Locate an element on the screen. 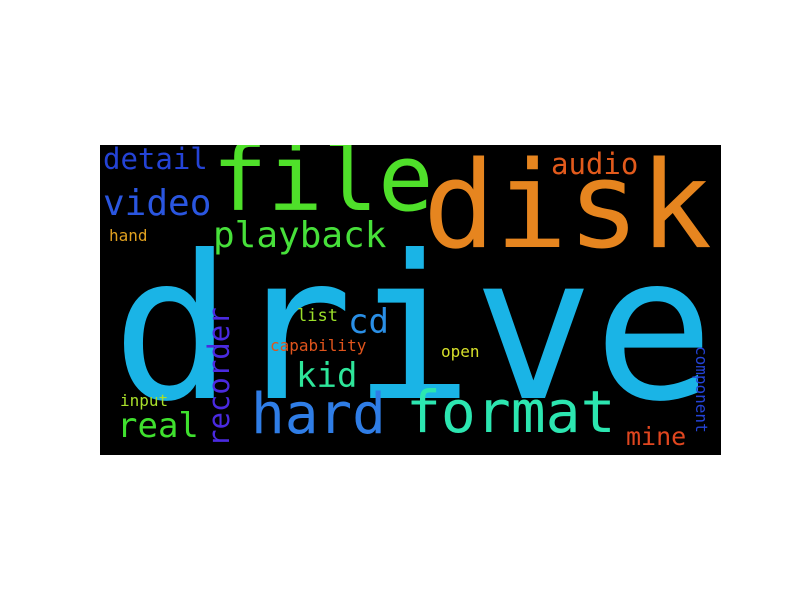 The width and height of the screenshot is (800, 600). word-cd: cd is located at coordinates (368, 322).